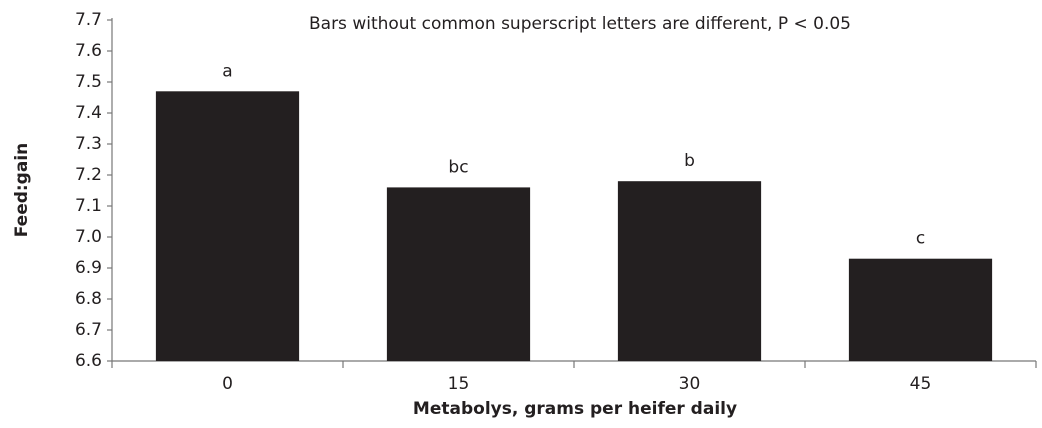 The width and height of the screenshot is (1042, 428). I want to click on y-tick-label: 7.4, so click(88, 113).